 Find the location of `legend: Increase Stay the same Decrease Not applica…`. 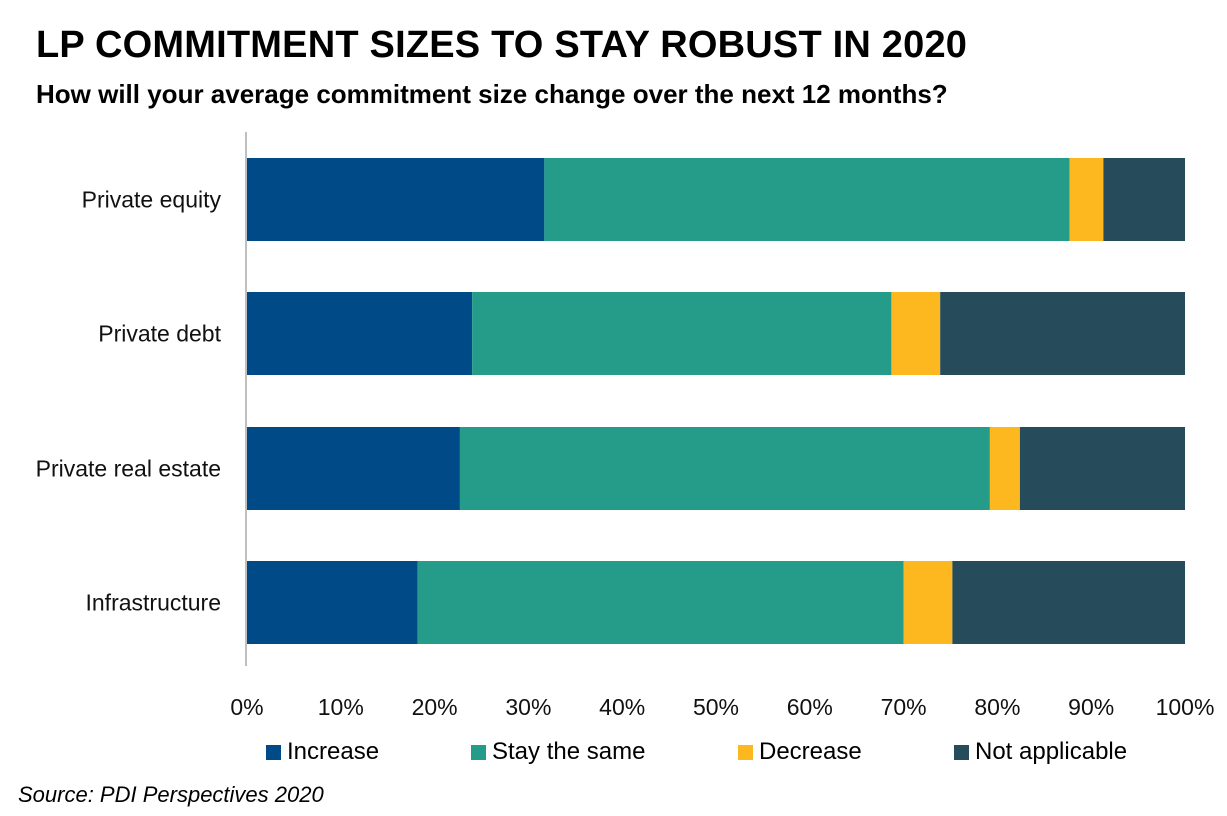

legend: Increase Stay the same Decrease Not applica… is located at coordinates (613, 754).